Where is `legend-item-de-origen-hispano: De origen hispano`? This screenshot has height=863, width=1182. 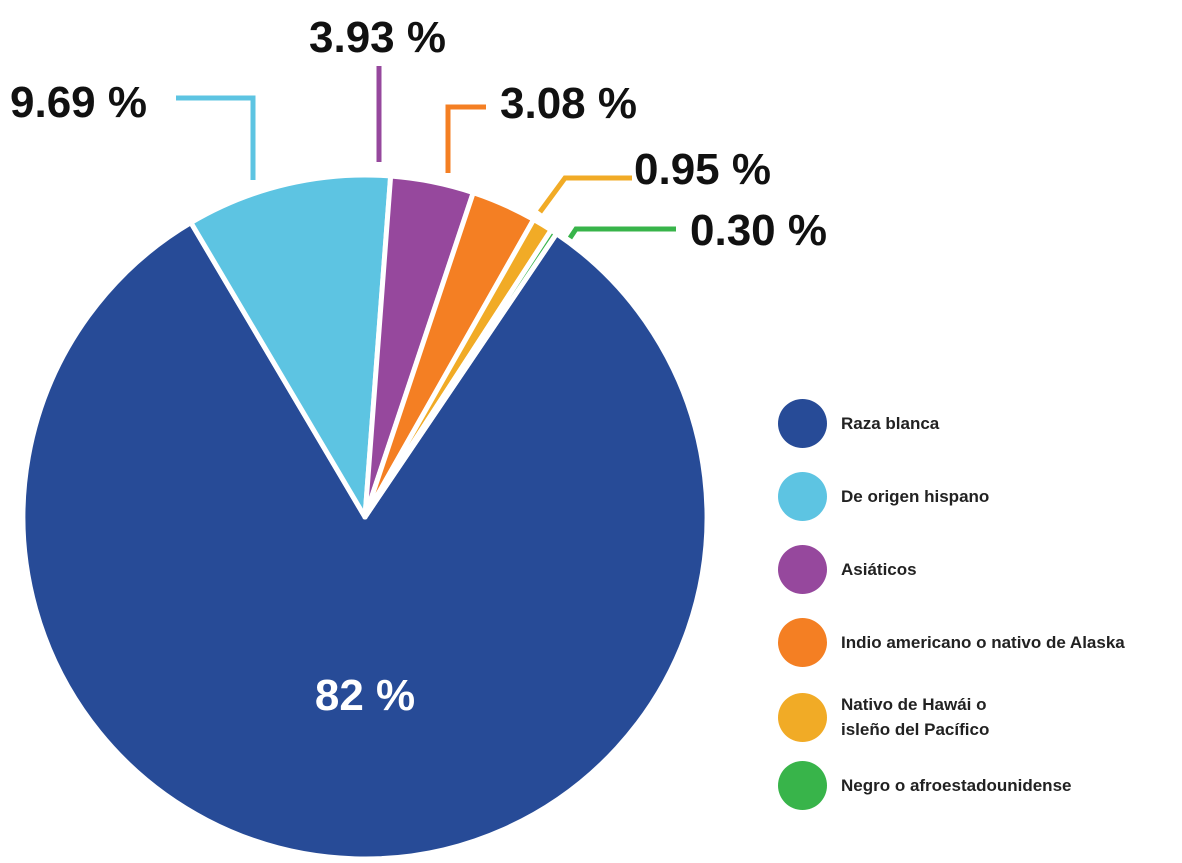 legend-item-de-origen-hispano: De origen hispano is located at coordinates (883, 496).